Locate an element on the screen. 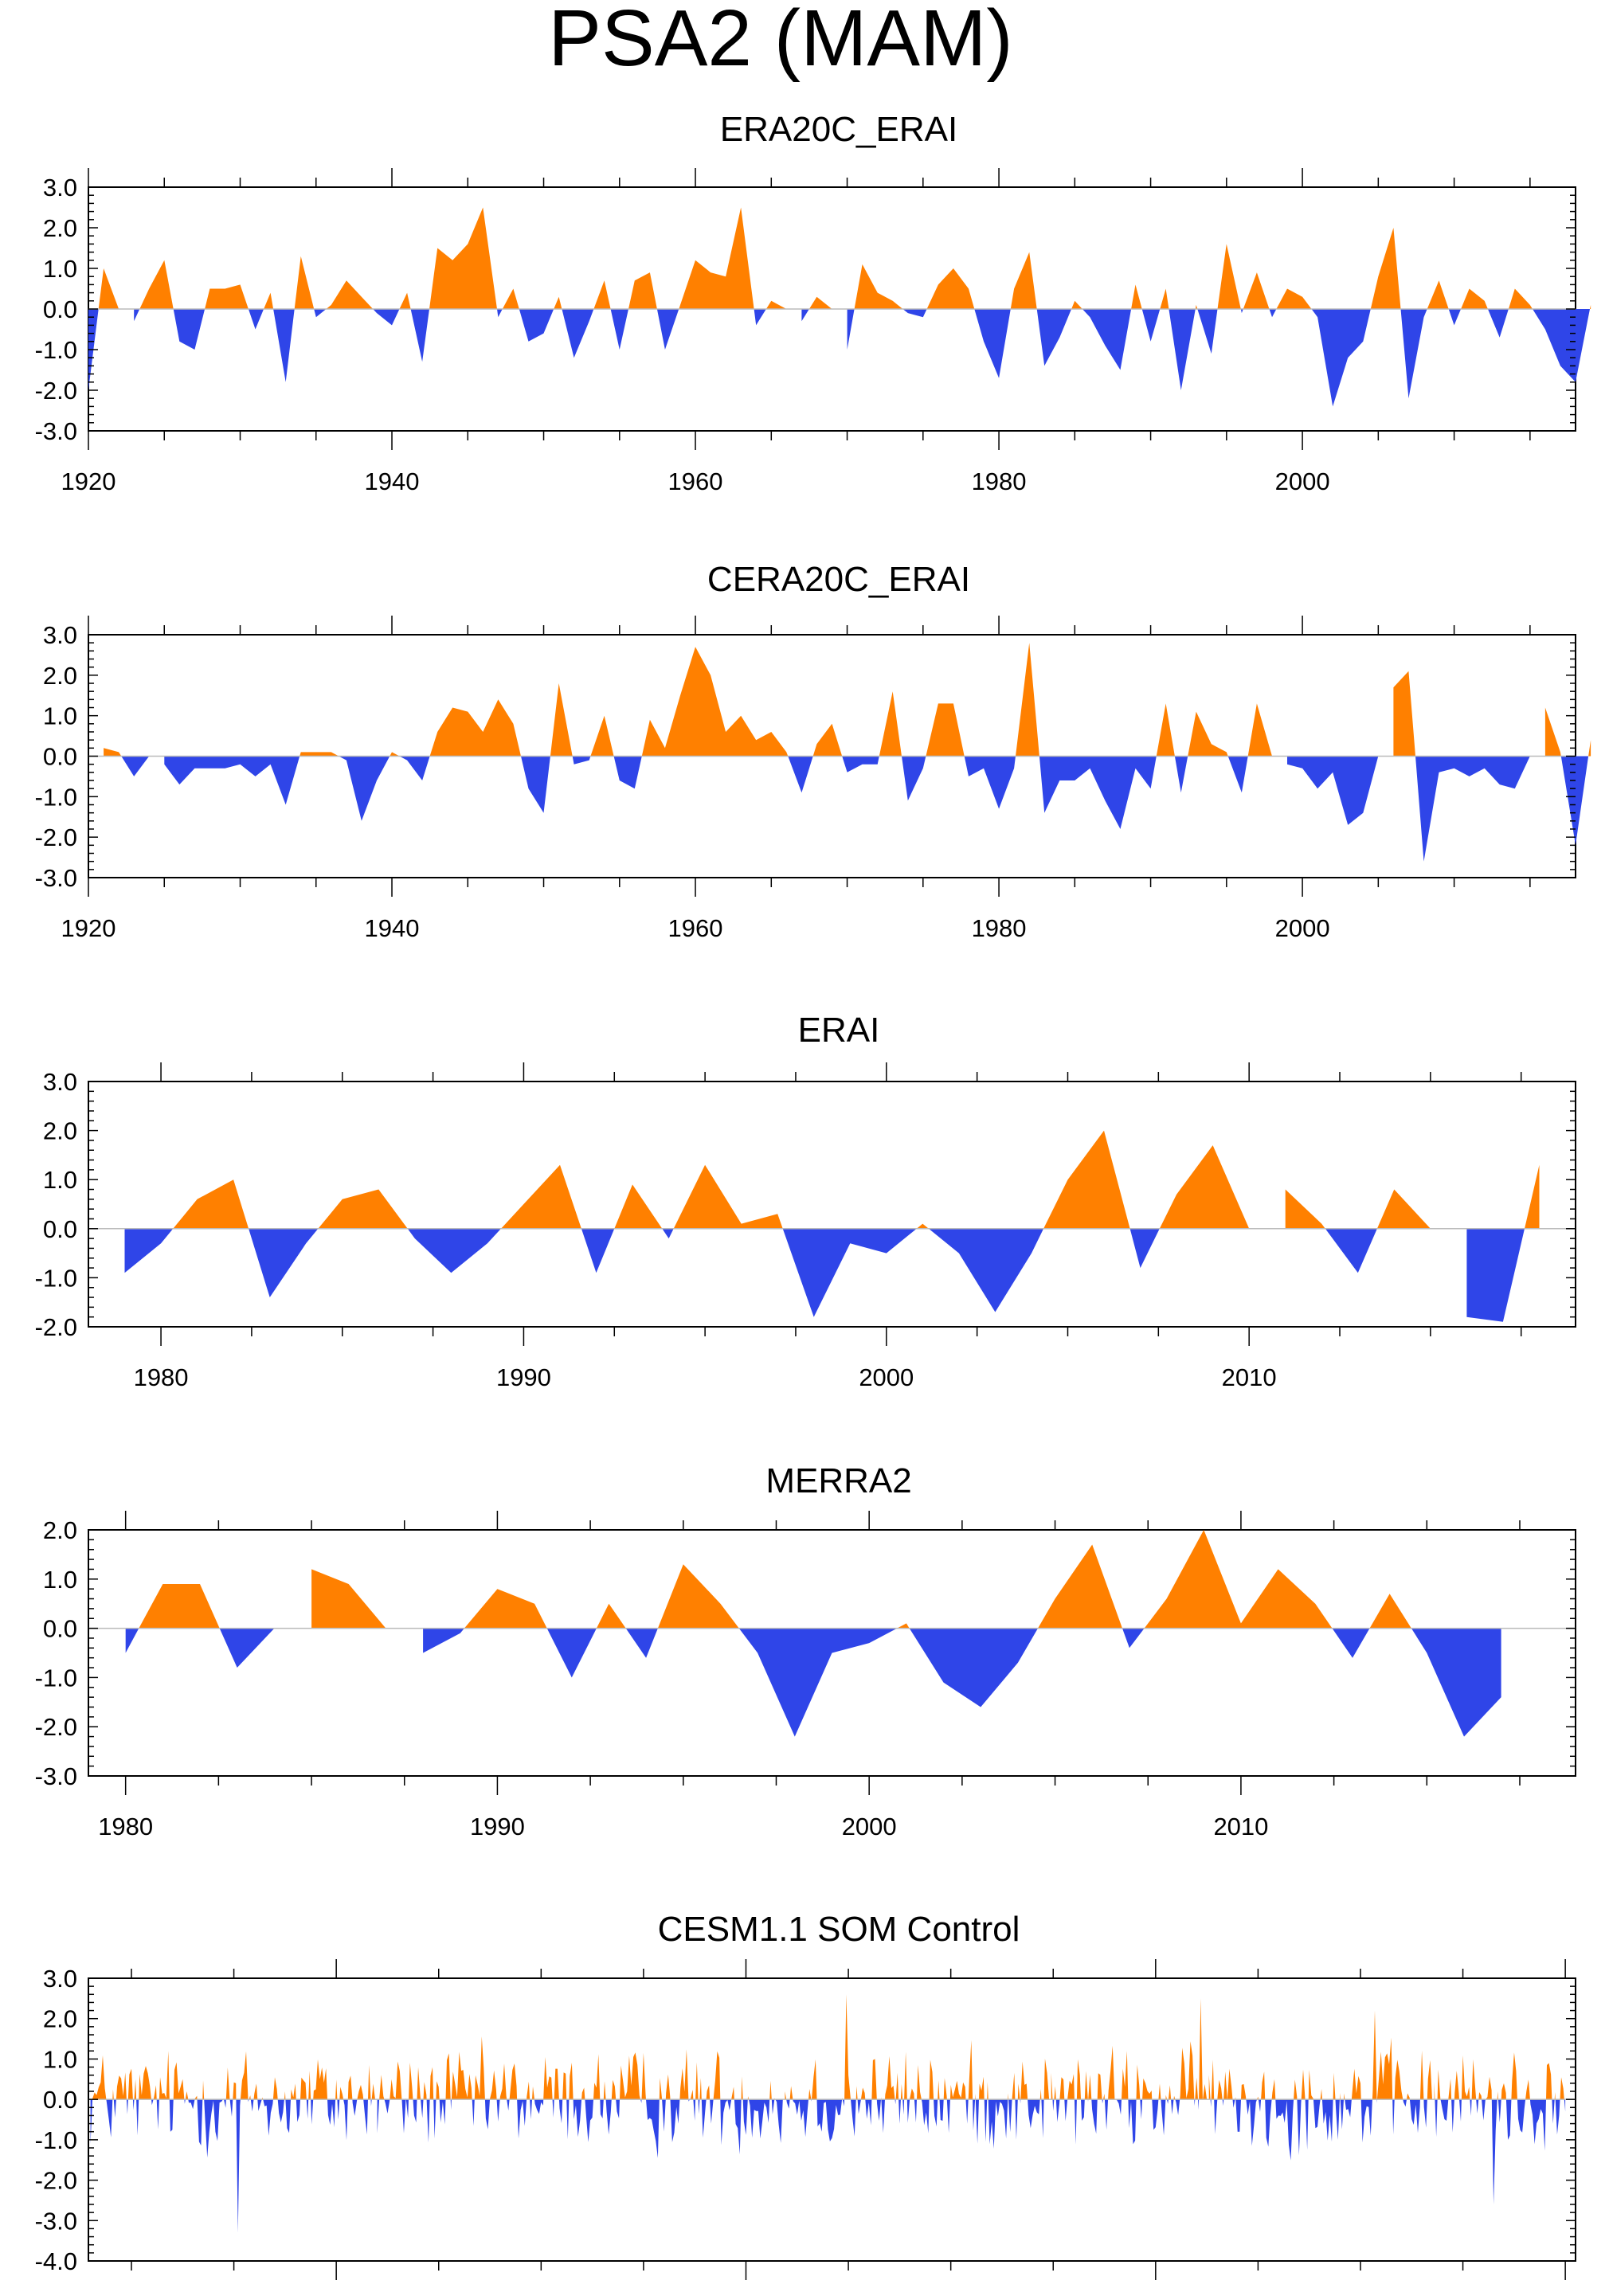  panel-title: ERA20C_ERAI is located at coordinates (838, 129).